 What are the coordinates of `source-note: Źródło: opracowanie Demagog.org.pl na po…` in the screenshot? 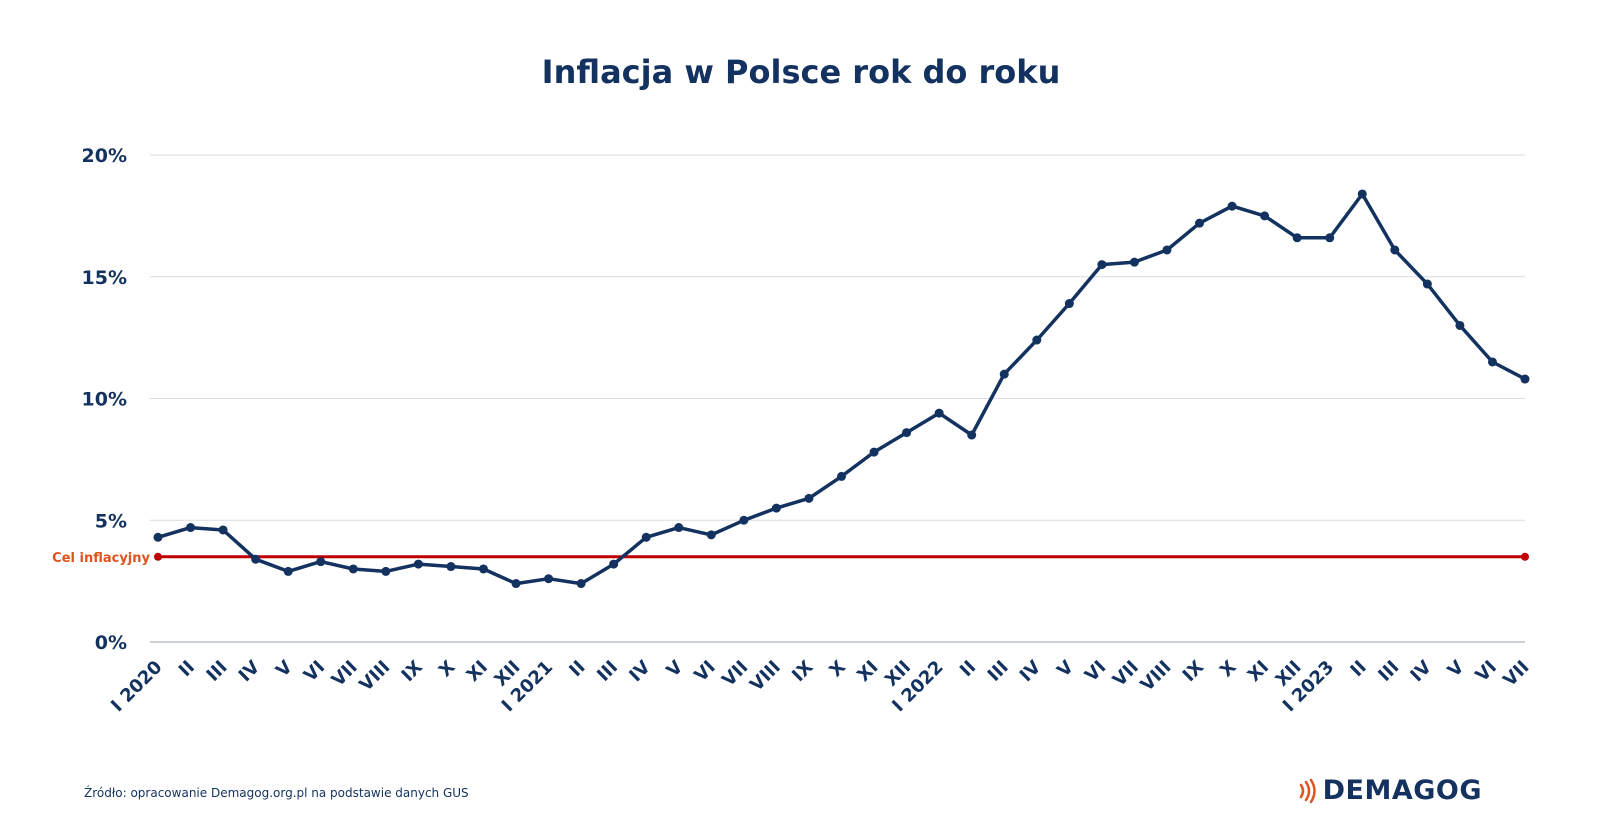 It's located at (276, 793).